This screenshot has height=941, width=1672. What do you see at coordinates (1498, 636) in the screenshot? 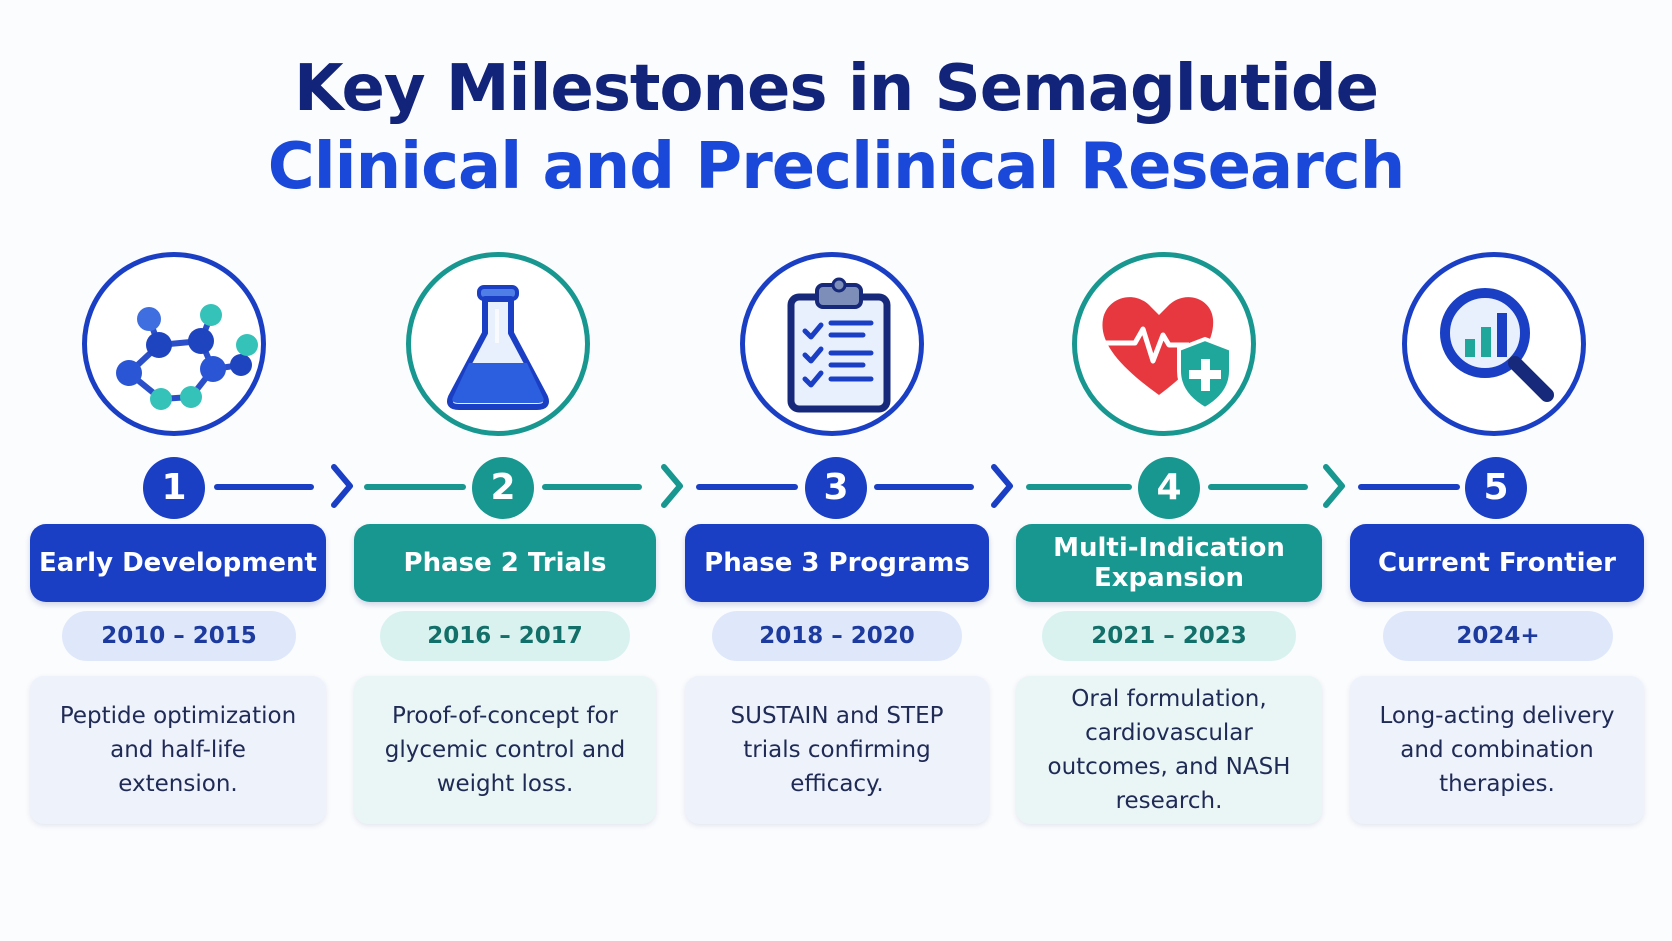
I see `milestone-5-years: 2024+` at bounding box center [1498, 636].